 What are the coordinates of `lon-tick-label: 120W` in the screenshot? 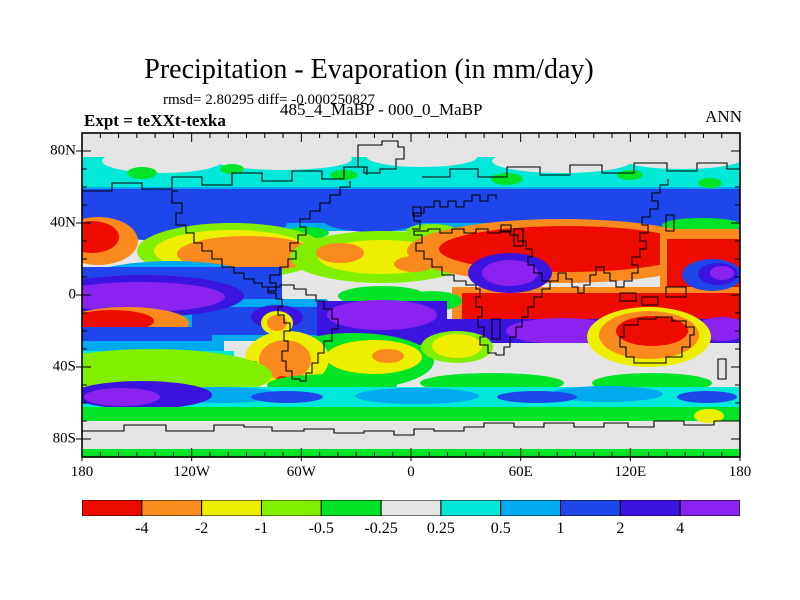 It's located at (191, 472).